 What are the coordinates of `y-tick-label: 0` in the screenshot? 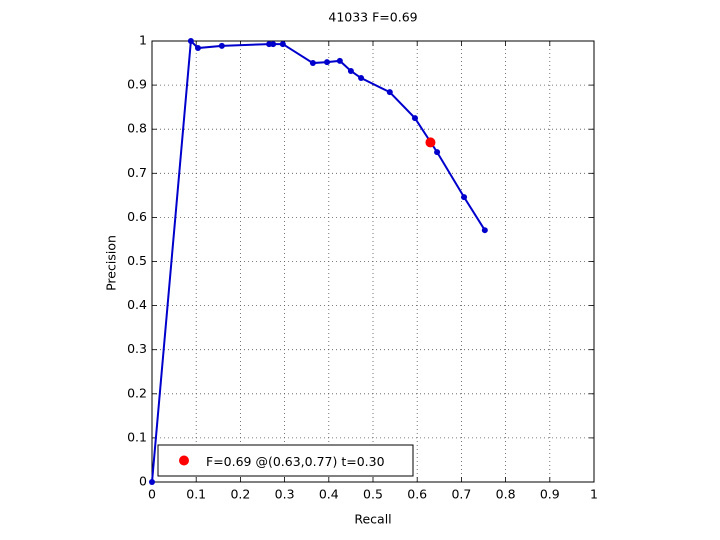 It's located at (143, 481).